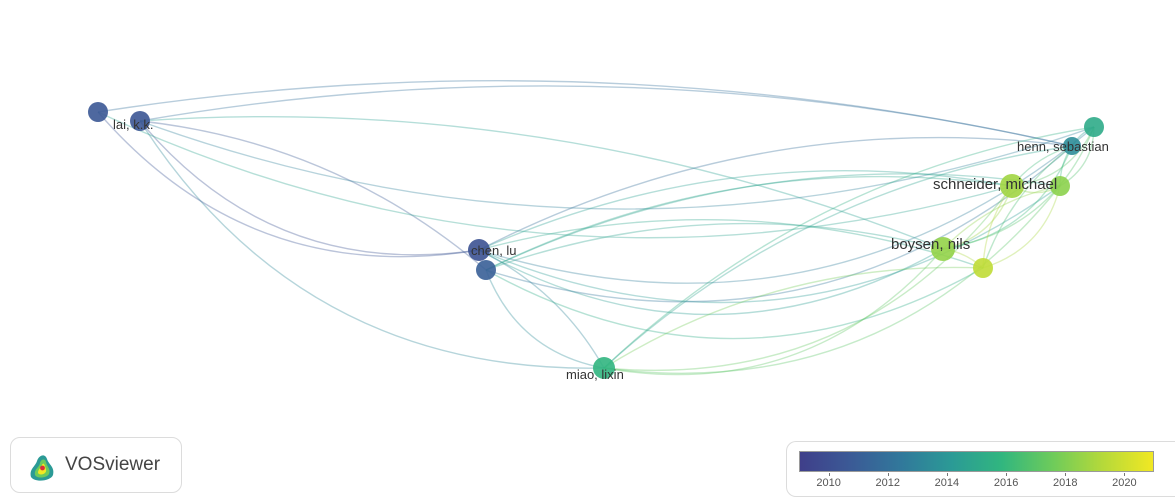 The width and height of the screenshot is (1175, 497). I want to click on scale-tick-label: 2010, so click(828, 483).